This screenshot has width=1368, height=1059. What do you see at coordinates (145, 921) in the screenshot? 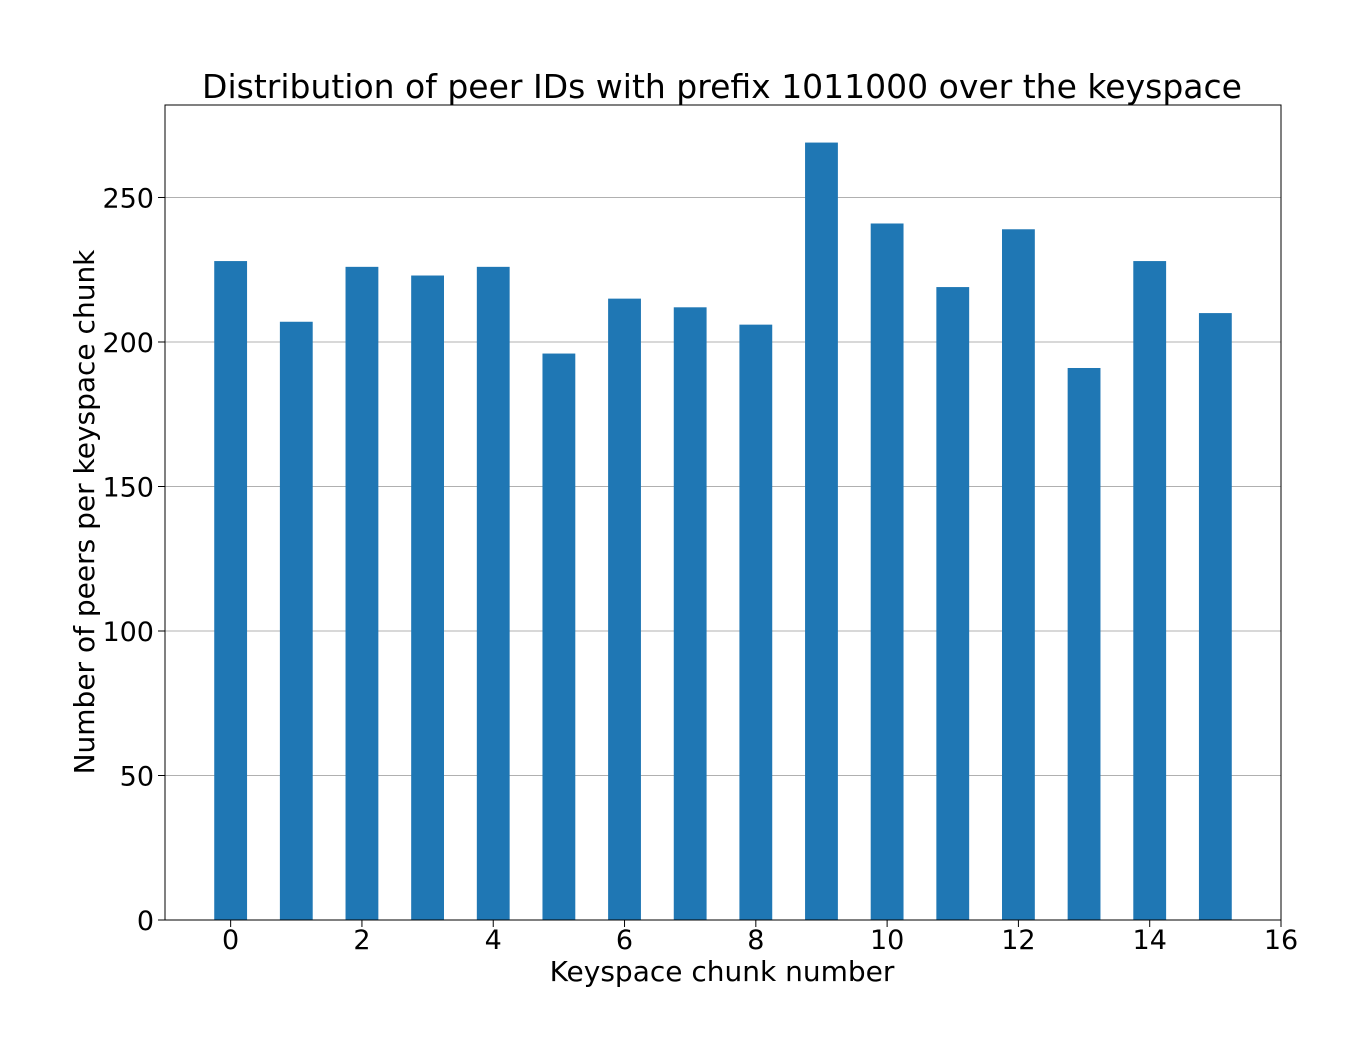
I see `y-tick-label: 0` at bounding box center [145, 921].